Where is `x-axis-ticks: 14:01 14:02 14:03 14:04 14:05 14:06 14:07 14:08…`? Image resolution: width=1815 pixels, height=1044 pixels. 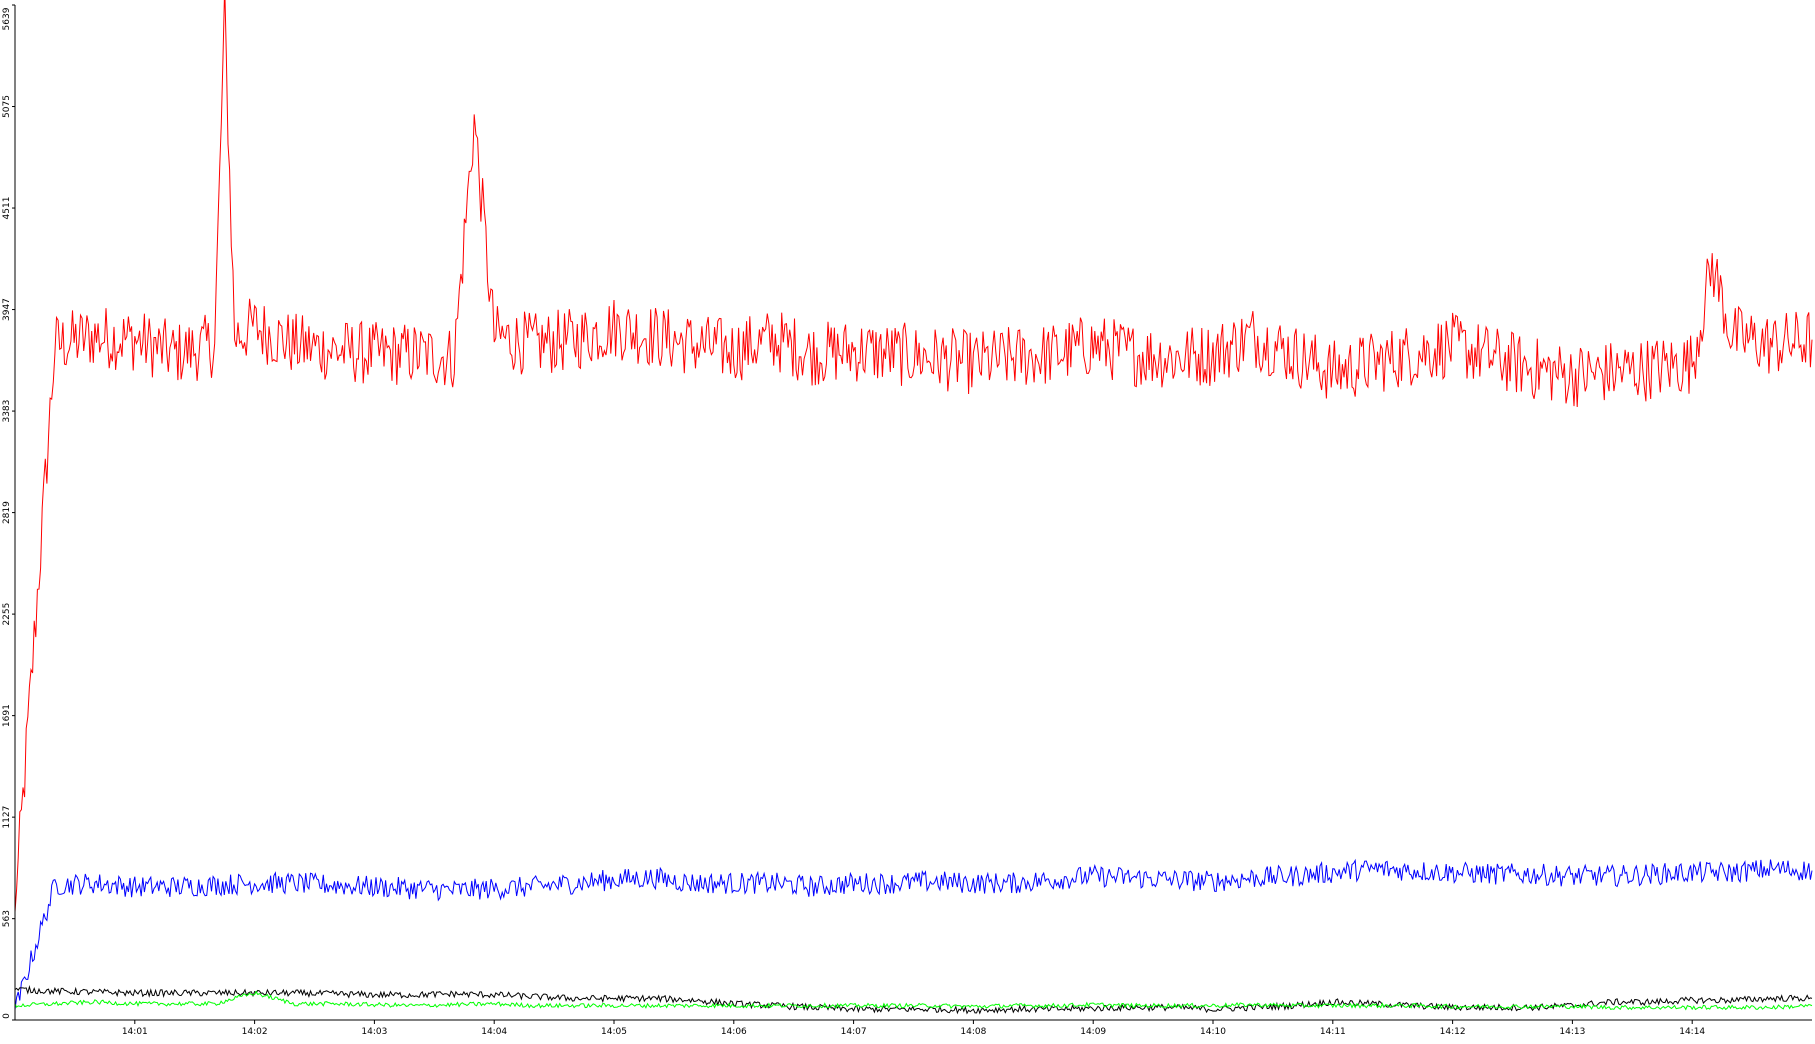
x-axis-ticks: 14:01 14:02 14:03 14:04 14:05 14:06 14:07 14:08… is located at coordinates (913, 1028).